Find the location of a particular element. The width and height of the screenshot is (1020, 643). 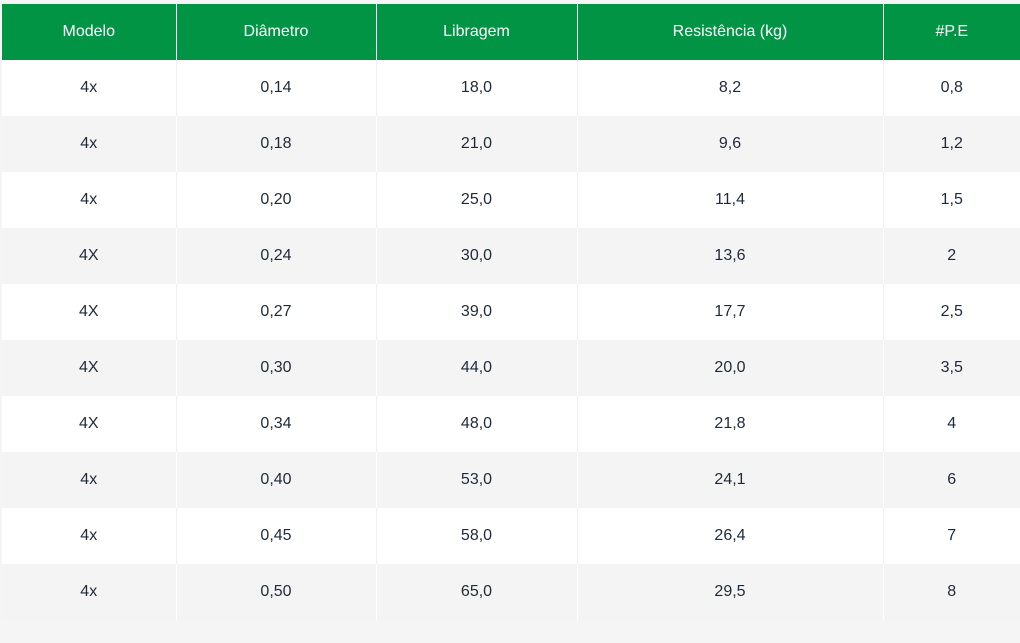

header-modelo: Modelo is located at coordinates (89, 32).